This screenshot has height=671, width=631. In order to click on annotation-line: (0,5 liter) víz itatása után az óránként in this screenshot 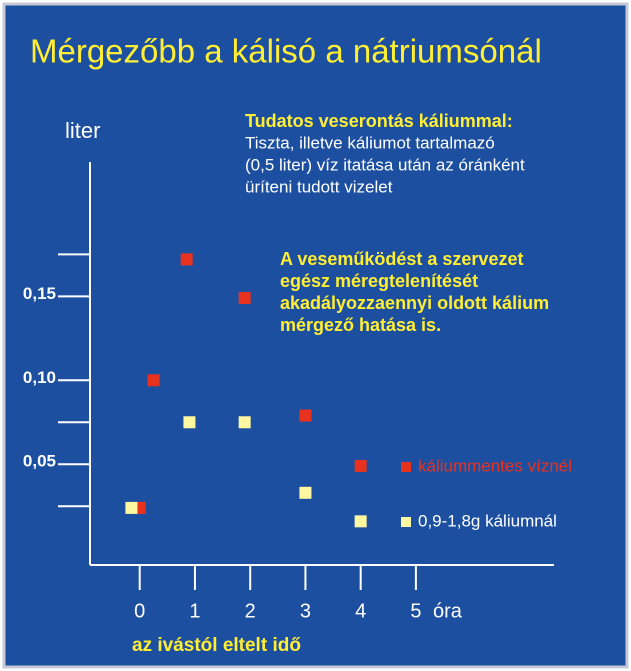, I will do `click(385, 164)`.